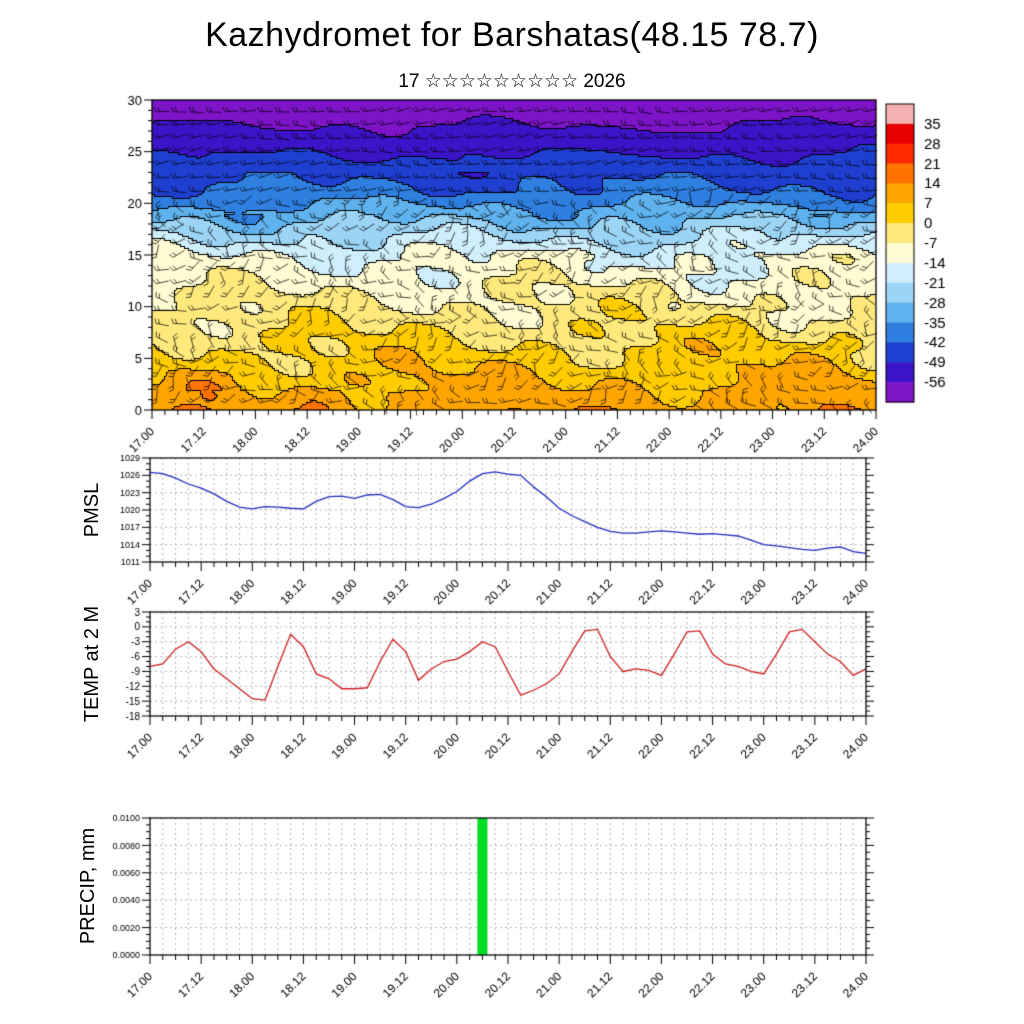 This screenshot has height=1024, width=1024. Describe the element at coordinates (512, 35) in the screenshot. I see `page-title: Kazhydromet for Barshatas(48.15 78.7)` at that location.